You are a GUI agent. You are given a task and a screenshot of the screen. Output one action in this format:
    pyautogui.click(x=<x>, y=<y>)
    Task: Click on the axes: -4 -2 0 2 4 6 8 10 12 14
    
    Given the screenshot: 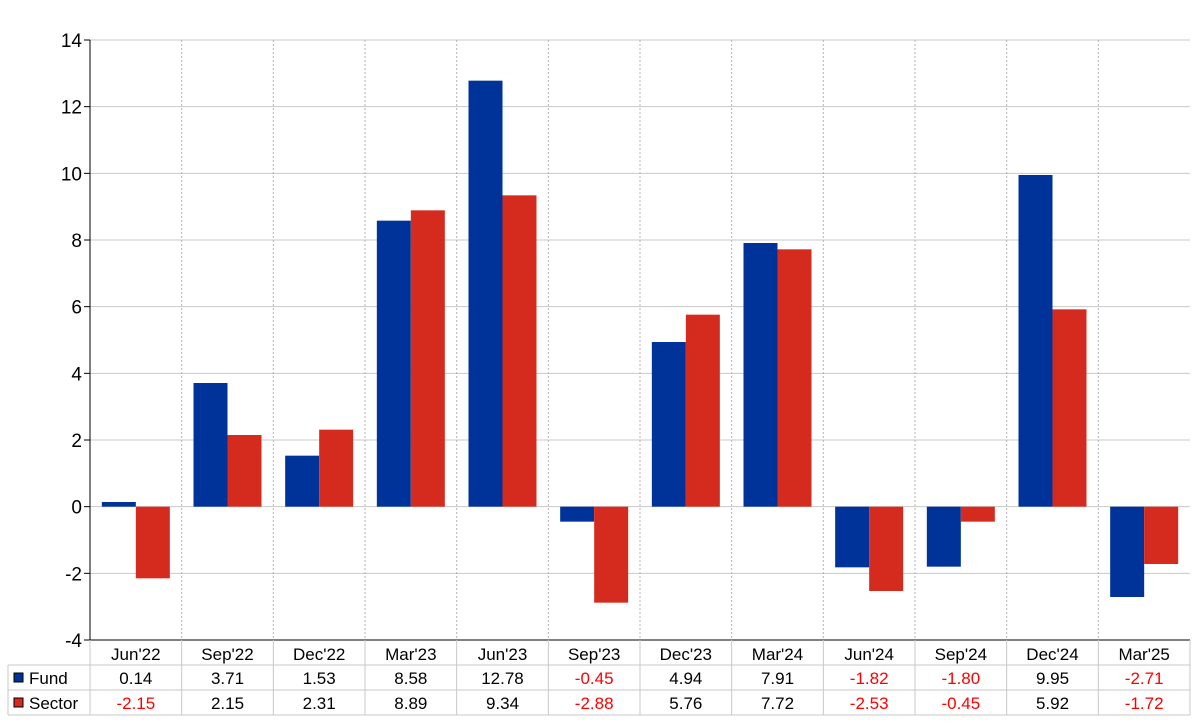 What is the action you would take?
    pyautogui.click(x=76, y=341)
    